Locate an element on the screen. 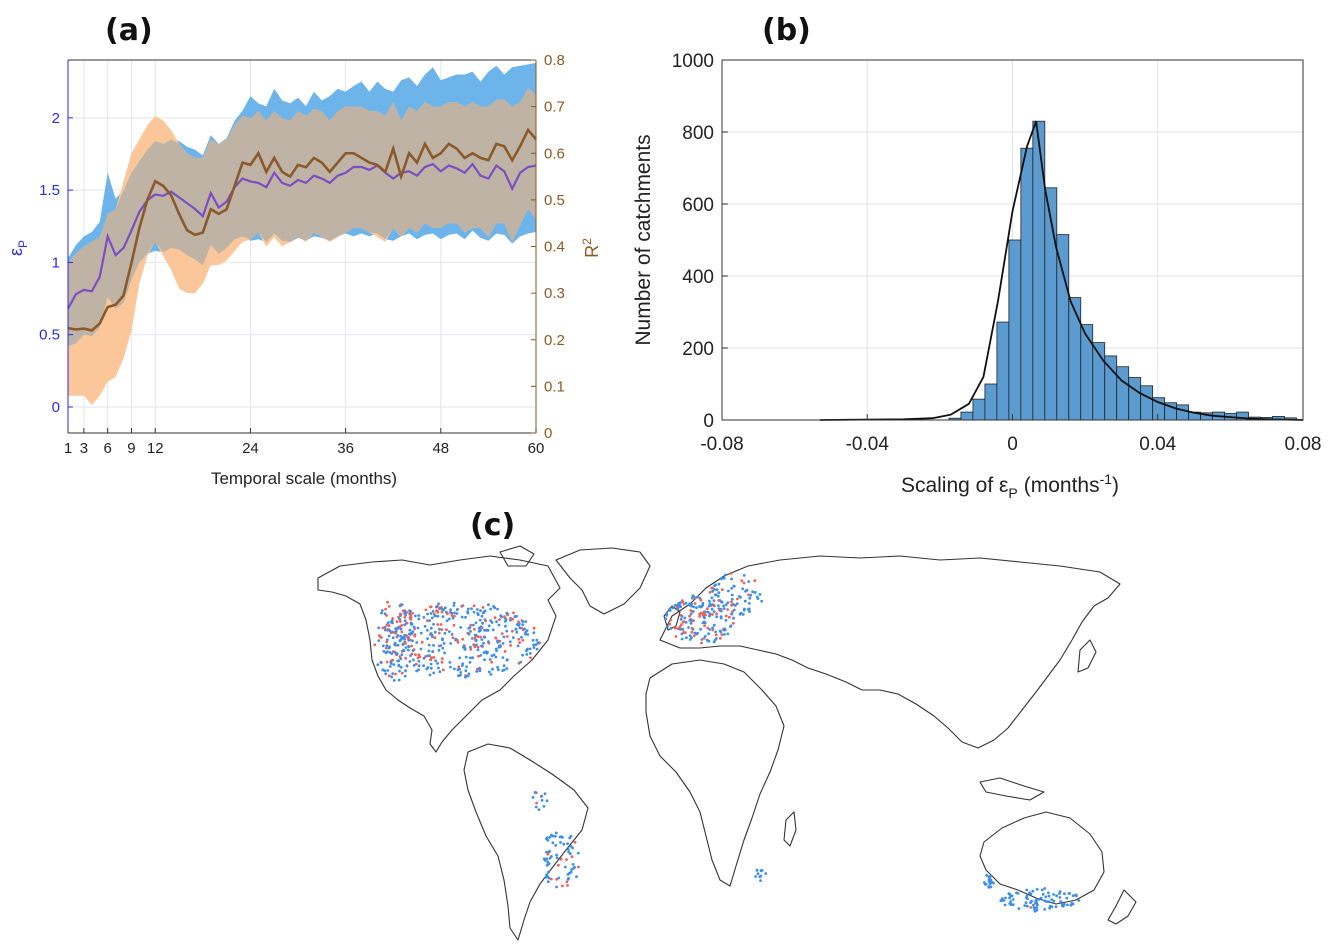 Image resolution: width=1338 pixels, height=952 pixels. panel-a-ytick-right-5: 0.5 is located at coordinates (554, 200).